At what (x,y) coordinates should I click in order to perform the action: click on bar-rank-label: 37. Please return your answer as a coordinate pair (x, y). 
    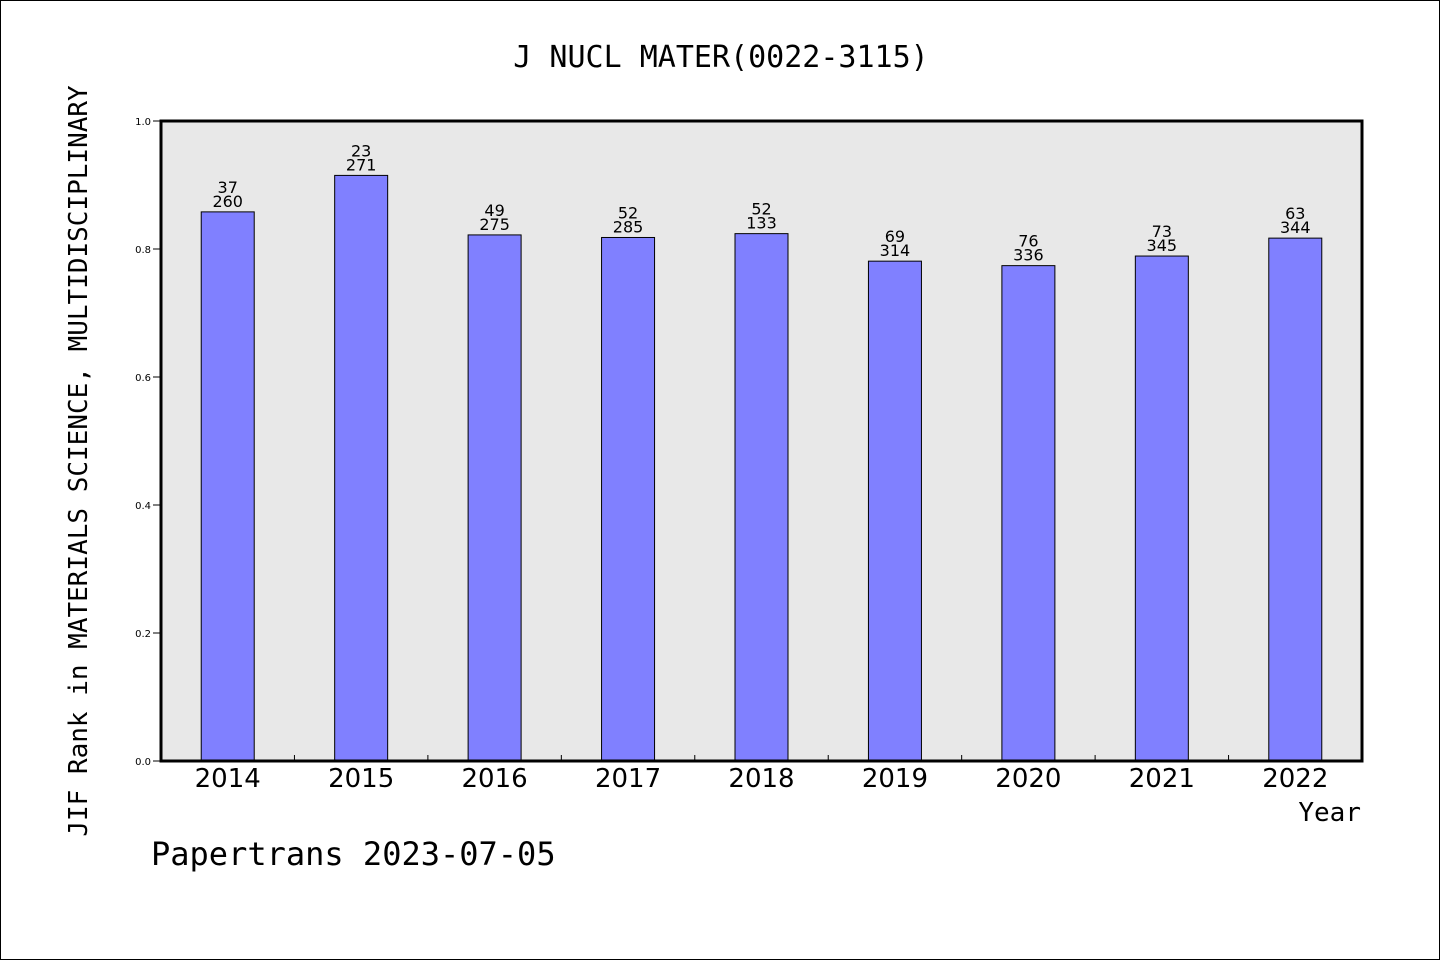
    Looking at the image, I should click on (228, 187).